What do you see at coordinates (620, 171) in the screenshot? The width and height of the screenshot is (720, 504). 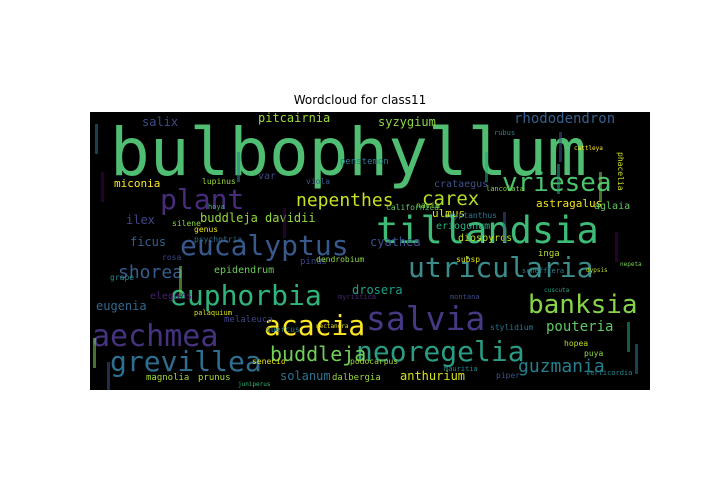 I see `word-phacelia: phacelia` at bounding box center [620, 171].